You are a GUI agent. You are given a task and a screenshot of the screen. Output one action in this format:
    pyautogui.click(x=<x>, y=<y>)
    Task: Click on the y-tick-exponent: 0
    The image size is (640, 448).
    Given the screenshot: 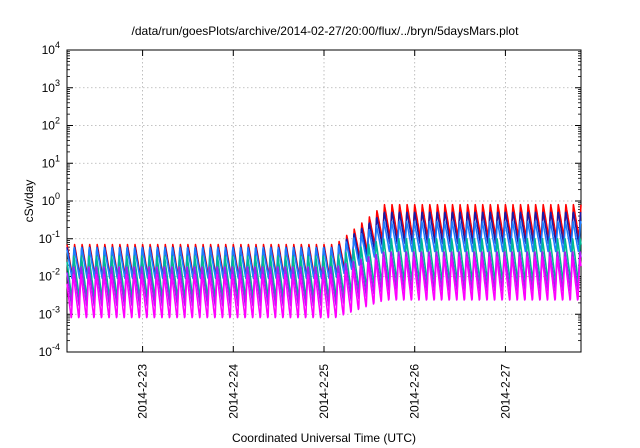 What is the action you would take?
    pyautogui.click(x=57, y=196)
    